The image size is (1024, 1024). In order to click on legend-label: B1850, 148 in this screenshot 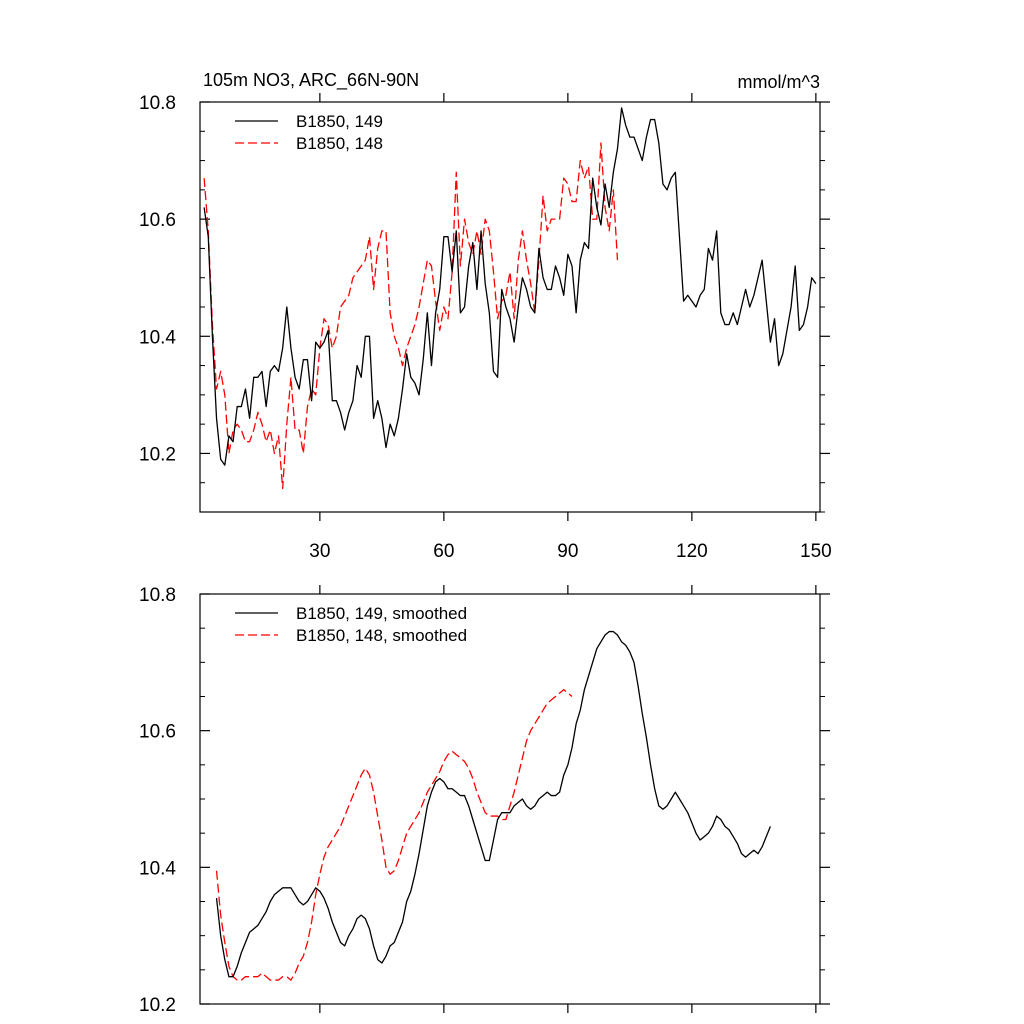, I will do `click(339, 143)`.